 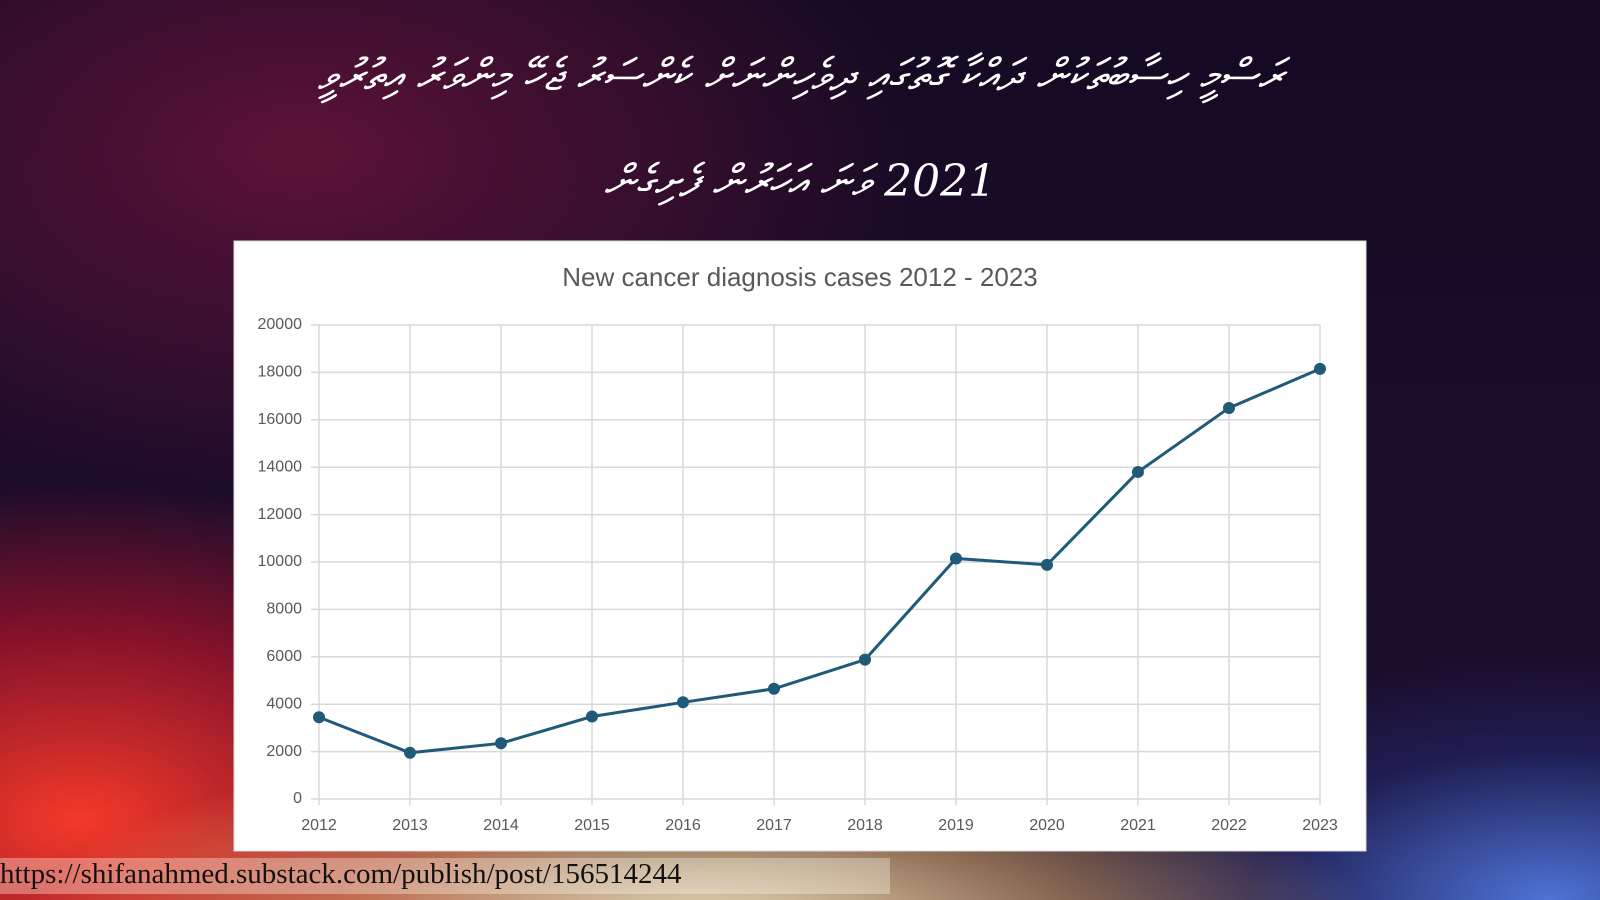 What do you see at coordinates (592, 825) in the screenshot?
I see `x-tick-label: 2015` at bounding box center [592, 825].